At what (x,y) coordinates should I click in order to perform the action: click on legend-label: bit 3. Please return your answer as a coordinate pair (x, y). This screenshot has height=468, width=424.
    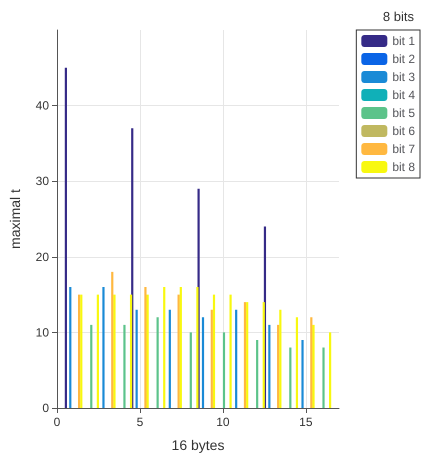
    Looking at the image, I should click on (404, 77).